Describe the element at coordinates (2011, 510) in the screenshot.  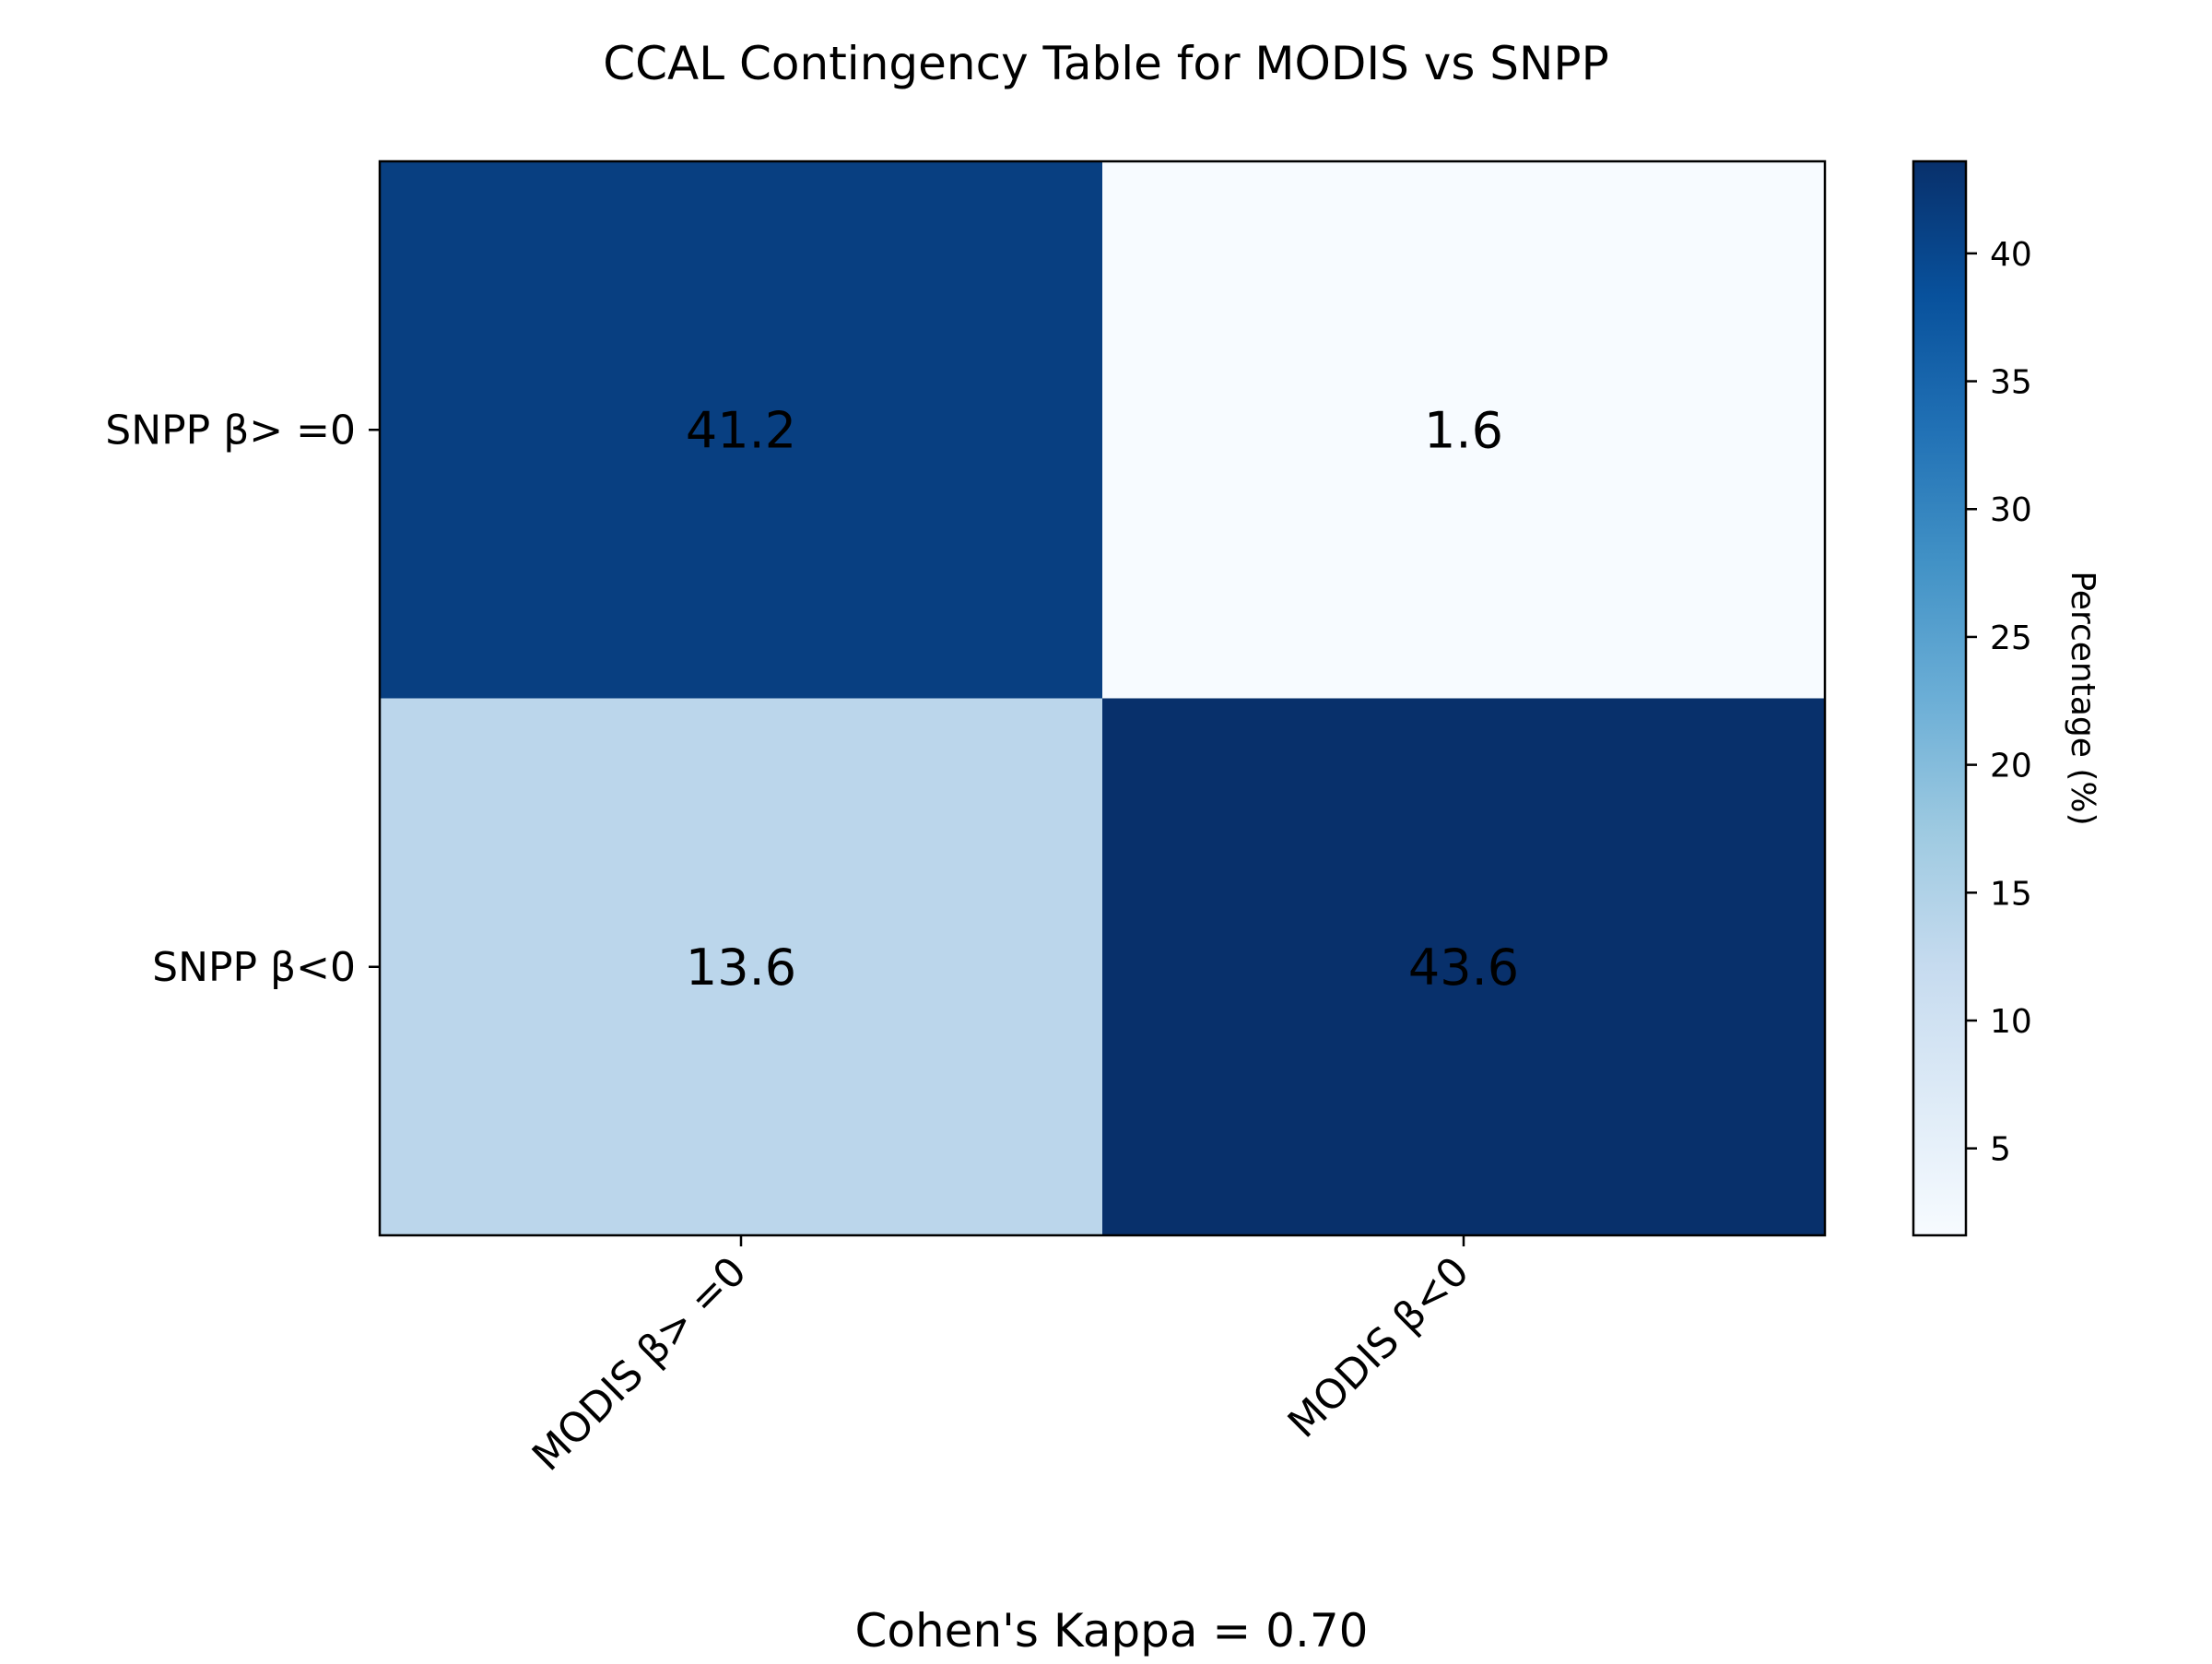
I see `colorbar-tick-label: 30` at that location.